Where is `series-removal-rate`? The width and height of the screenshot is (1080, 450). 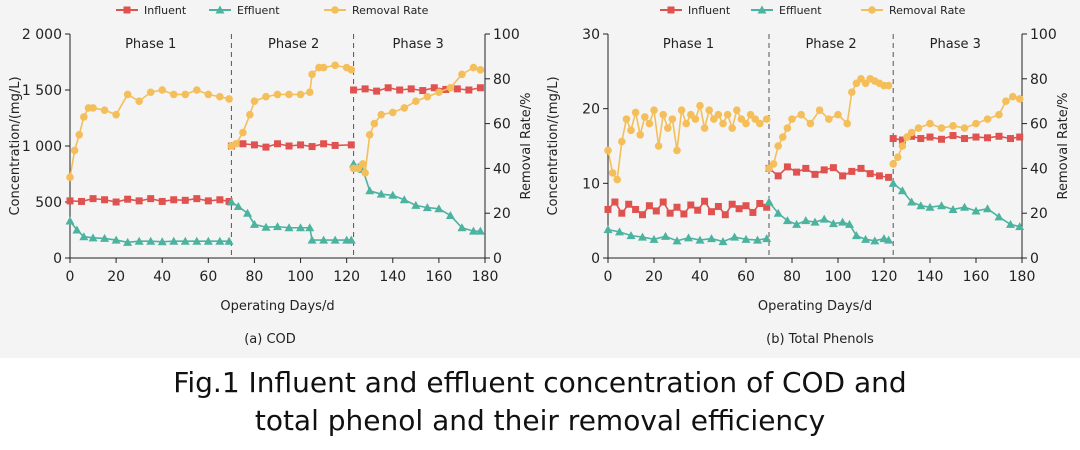
series-removal-rate is located at coordinates (275, 121).